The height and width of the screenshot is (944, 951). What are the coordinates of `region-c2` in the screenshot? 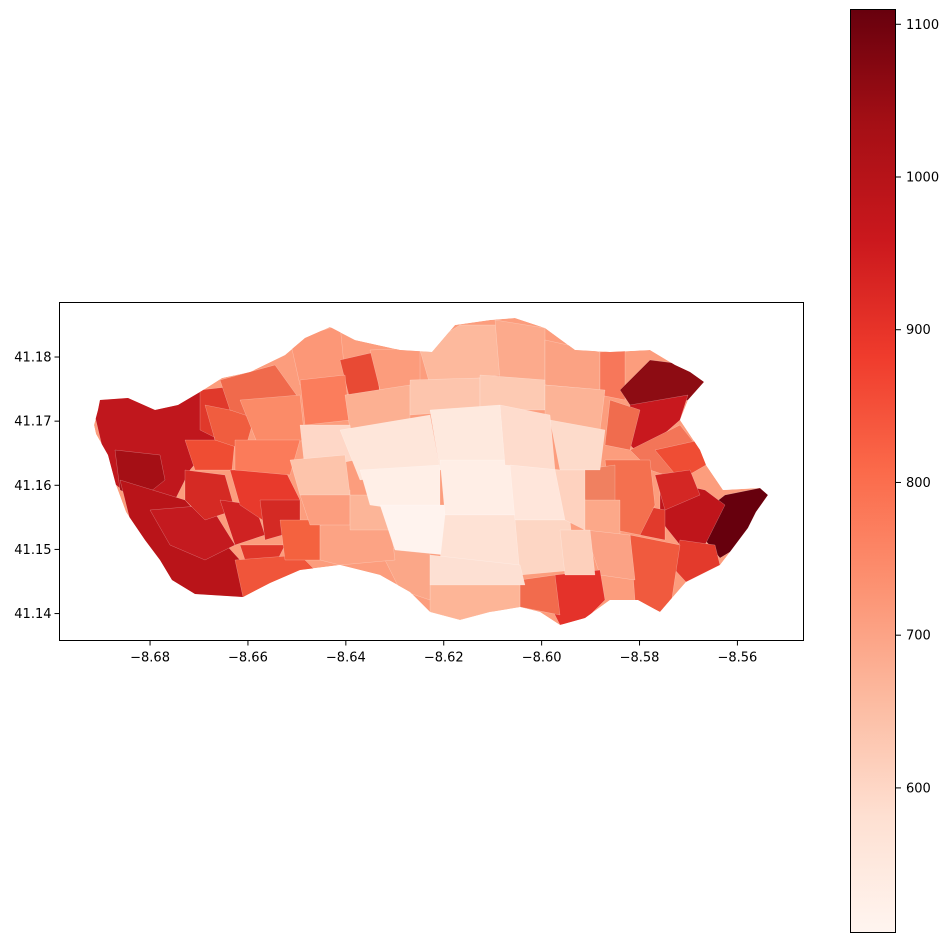 It's located at (320, 475).